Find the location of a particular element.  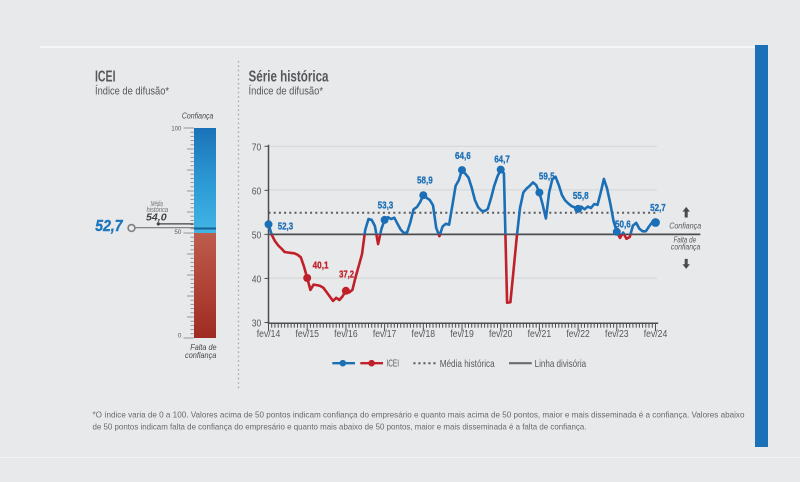

svg-text: 59,5 is located at coordinates (547, 177).